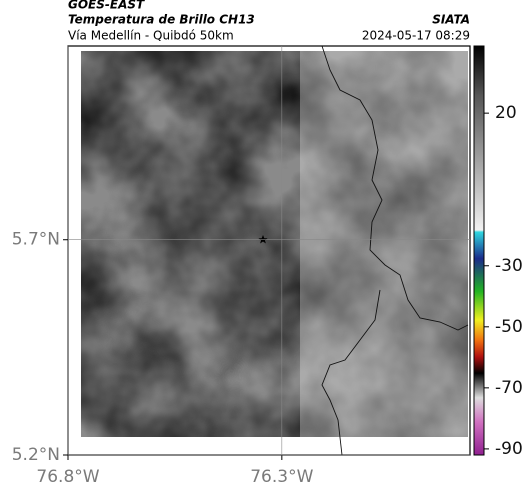 This screenshot has height=495, width=526. What do you see at coordinates (506, 113) in the screenshot?
I see `colorbar-tick-label: 20` at bounding box center [506, 113].